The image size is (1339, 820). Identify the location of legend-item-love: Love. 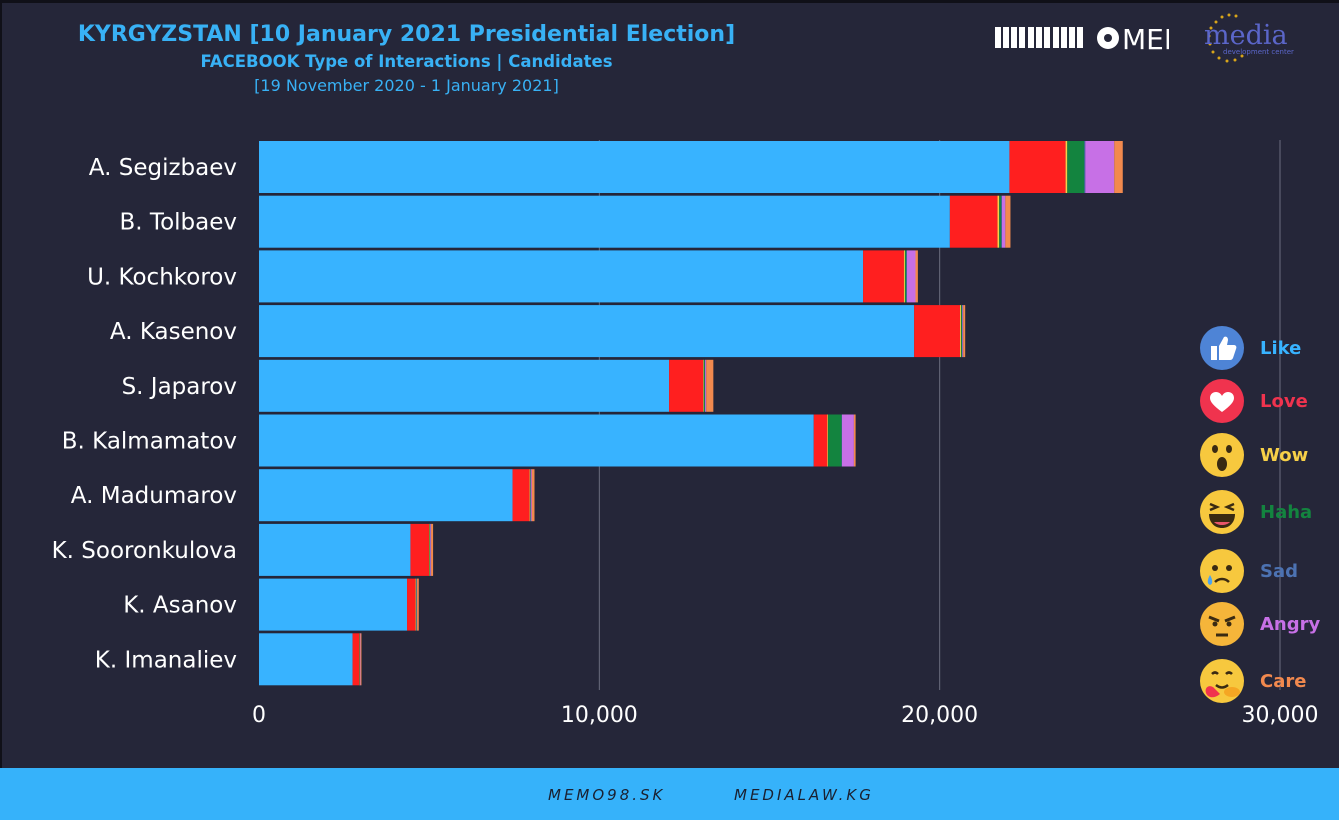
(1268, 401).